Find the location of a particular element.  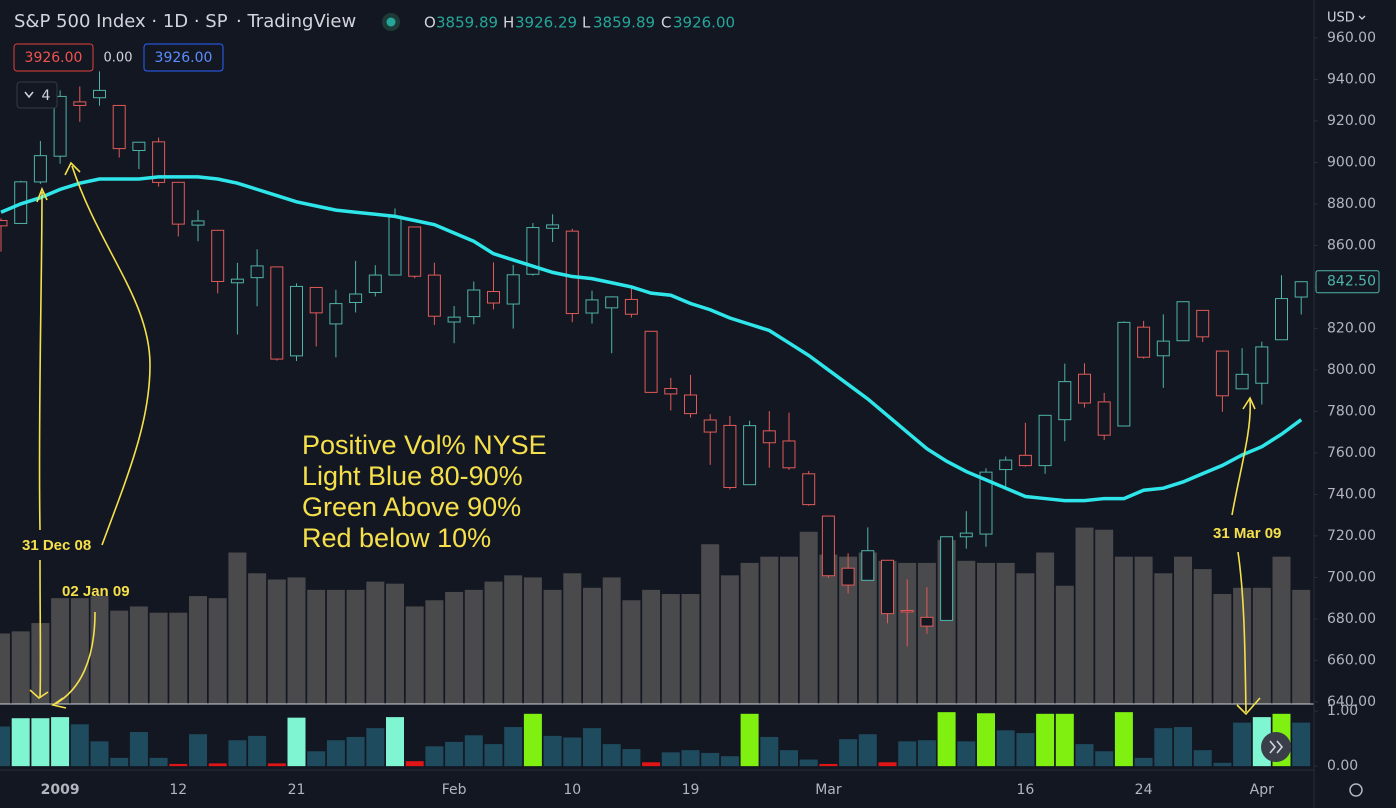

ohlc-label: O is located at coordinates (430, 23).